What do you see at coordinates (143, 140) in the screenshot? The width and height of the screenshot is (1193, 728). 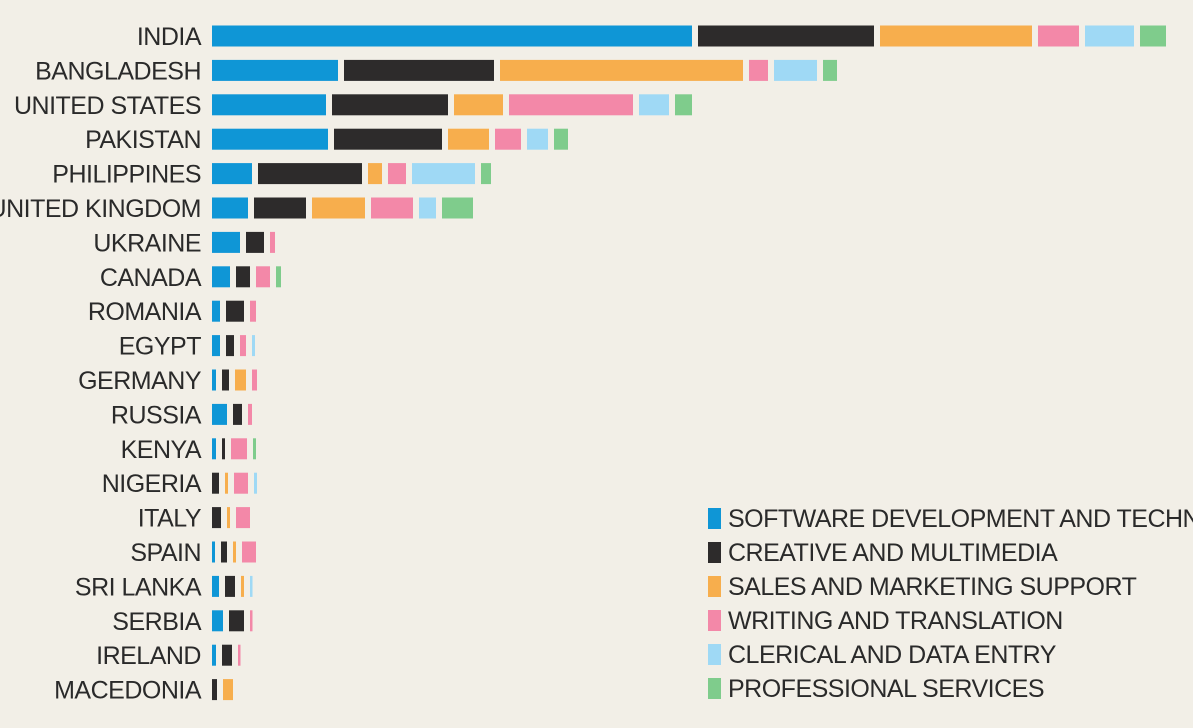 I see `country-label: PAKISTAN` at bounding box center [143, 140].